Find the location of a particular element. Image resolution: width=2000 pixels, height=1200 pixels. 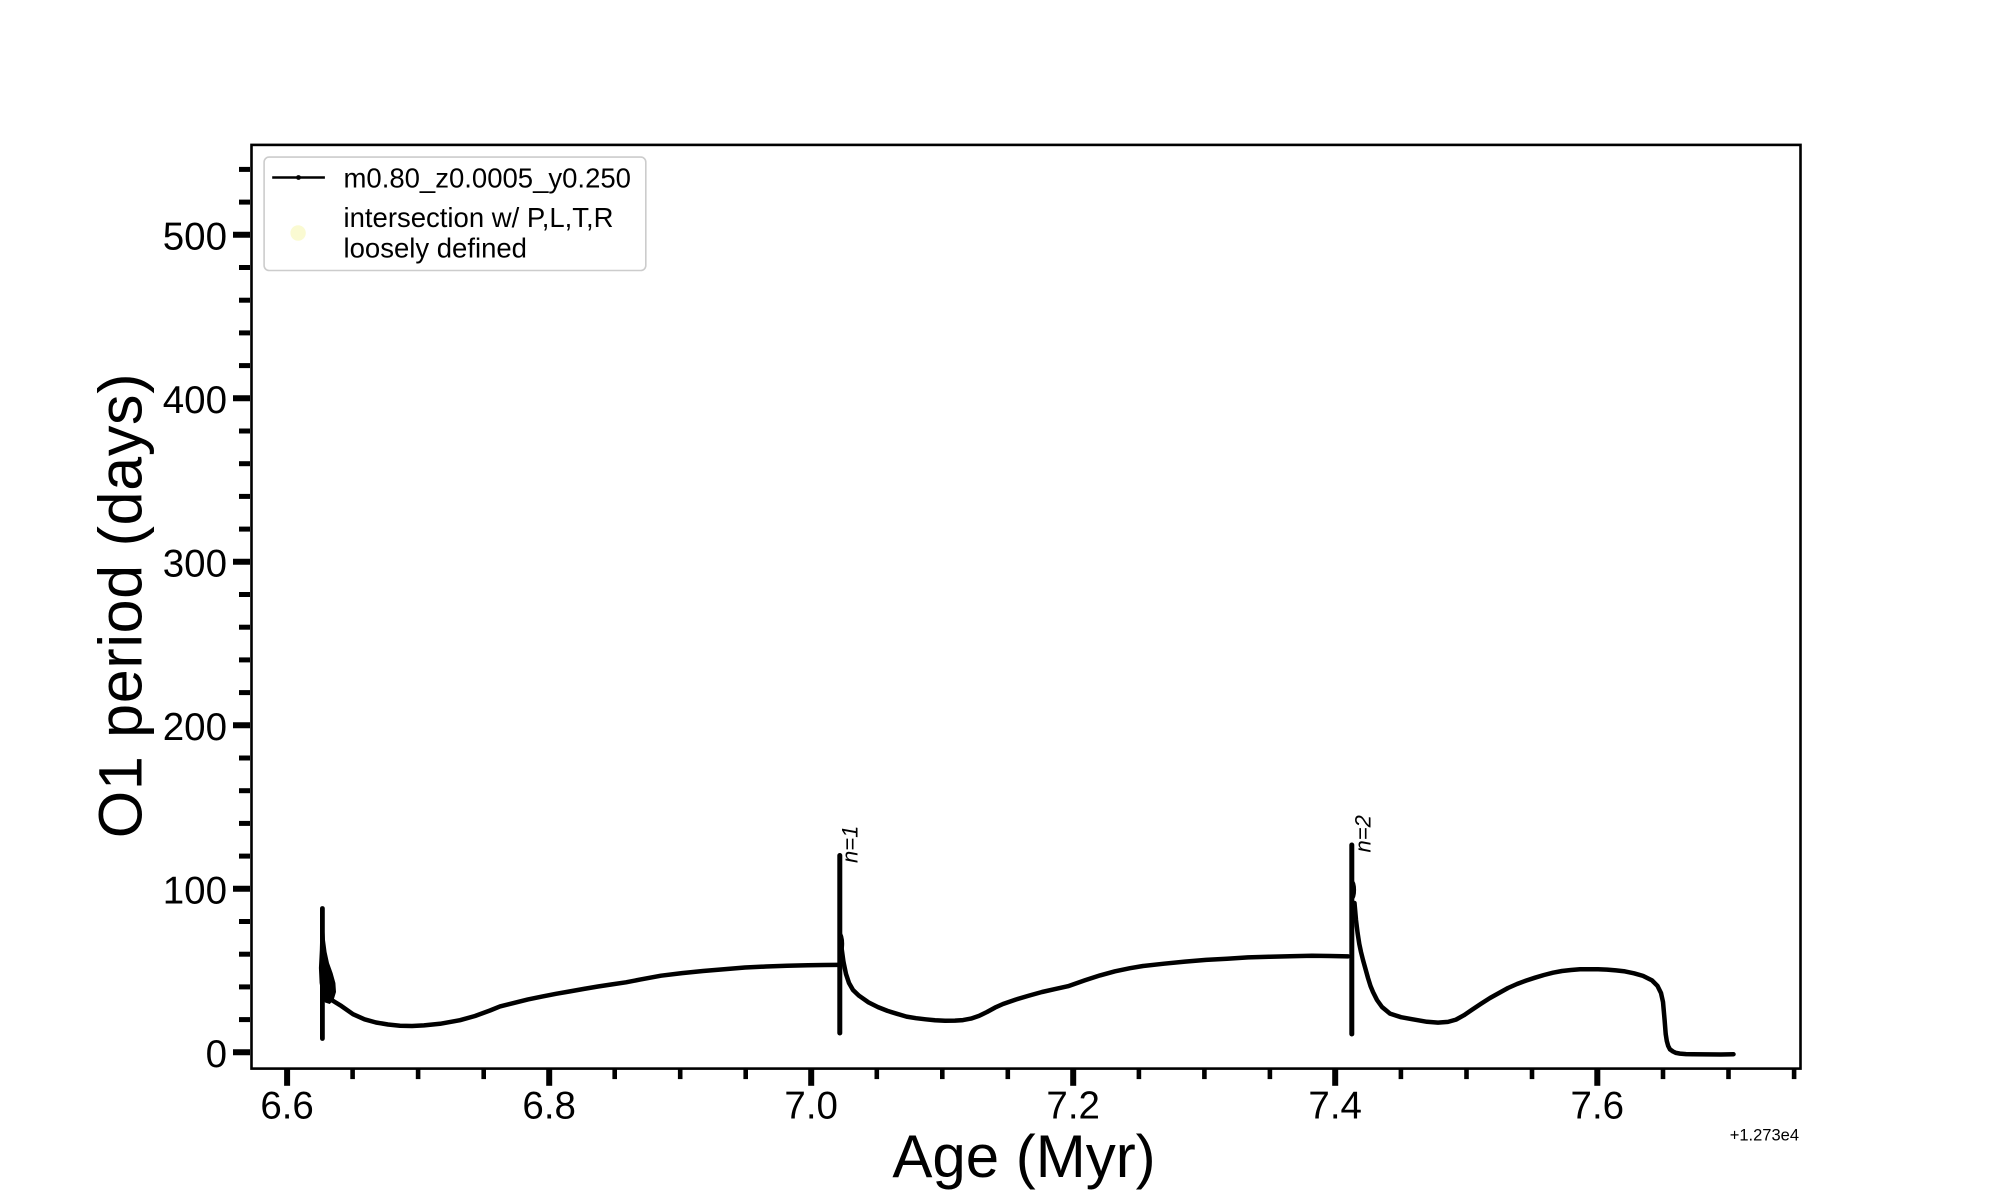

svg-text: 6.8 is located at coordinates (549, 1106).